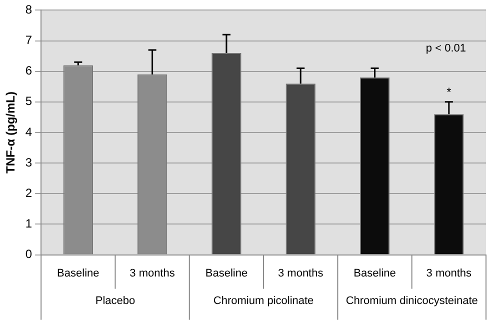  What do you see at coordinates (28, 40) in the screenshot?
I see `y-tick-label: 7` at bounding box center [28, 40].